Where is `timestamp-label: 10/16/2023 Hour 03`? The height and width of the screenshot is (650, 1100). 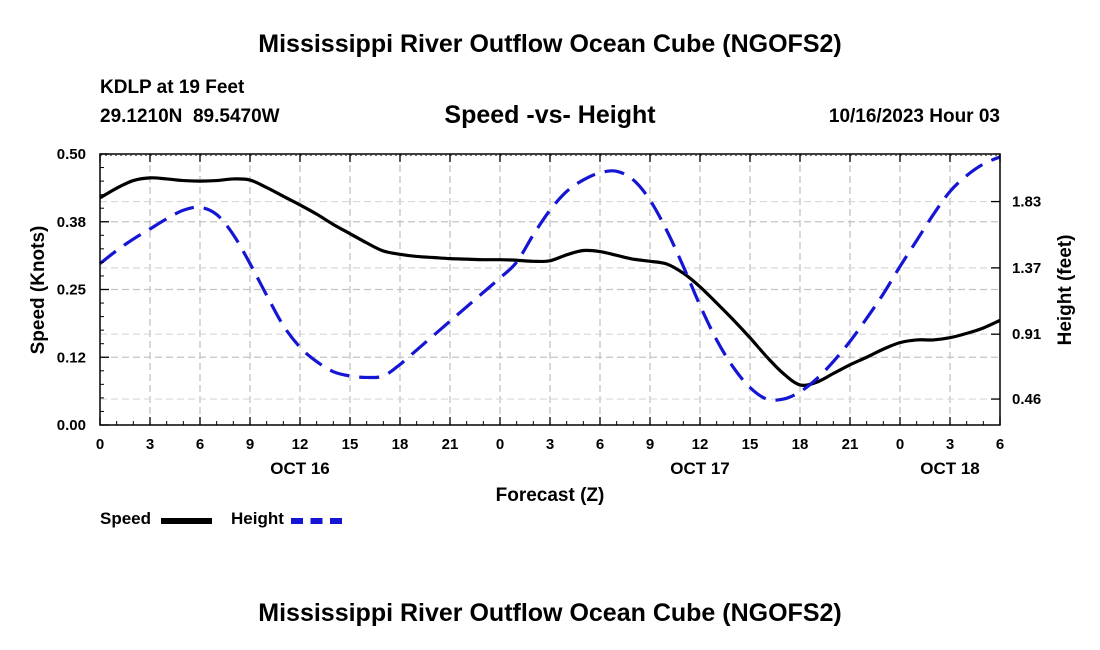 timestamp-label: 10/16/2023 Hour 03 is located at coordinates (914, 116).